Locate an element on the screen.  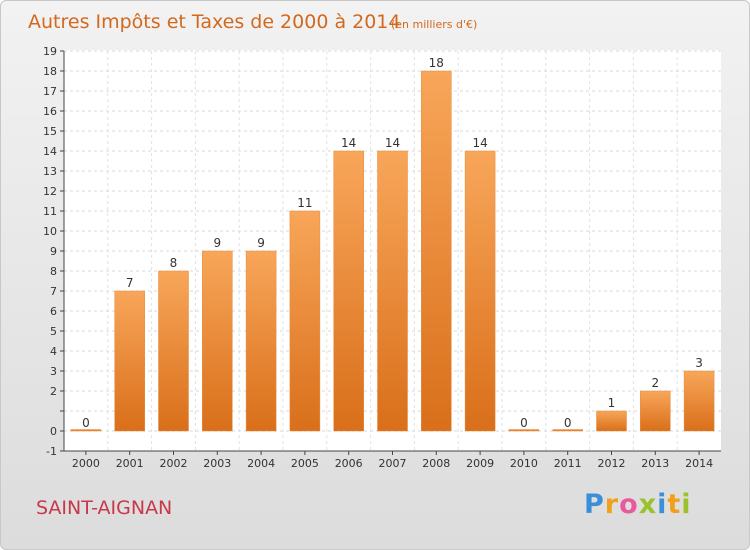
proxiti-logo: Proxiti is located at coordinates (638, 504).